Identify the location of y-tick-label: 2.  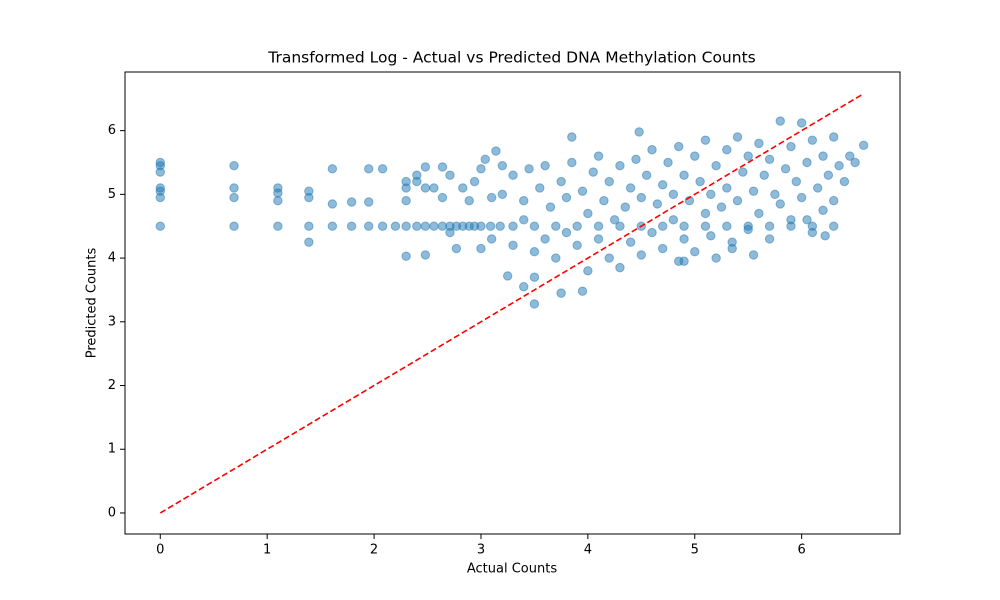
(112, 385).